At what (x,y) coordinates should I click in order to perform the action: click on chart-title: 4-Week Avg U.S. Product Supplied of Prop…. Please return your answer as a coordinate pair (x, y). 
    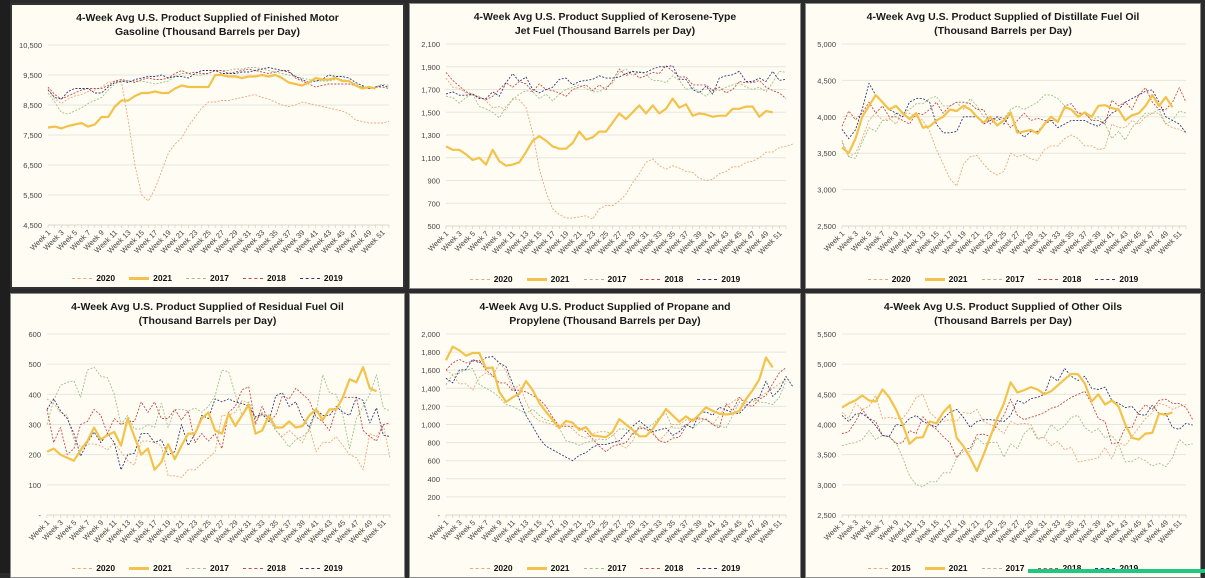
    Looking at the image, I should click on (605, 314).